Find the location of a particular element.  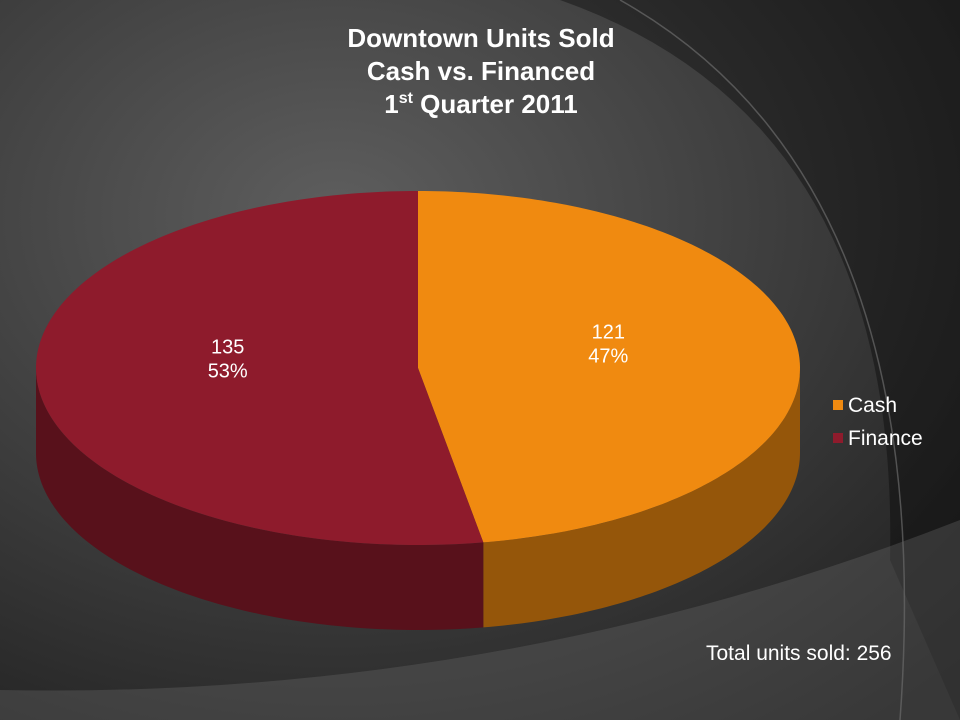

legend-label: Cash is located at coordinates (872, 405).